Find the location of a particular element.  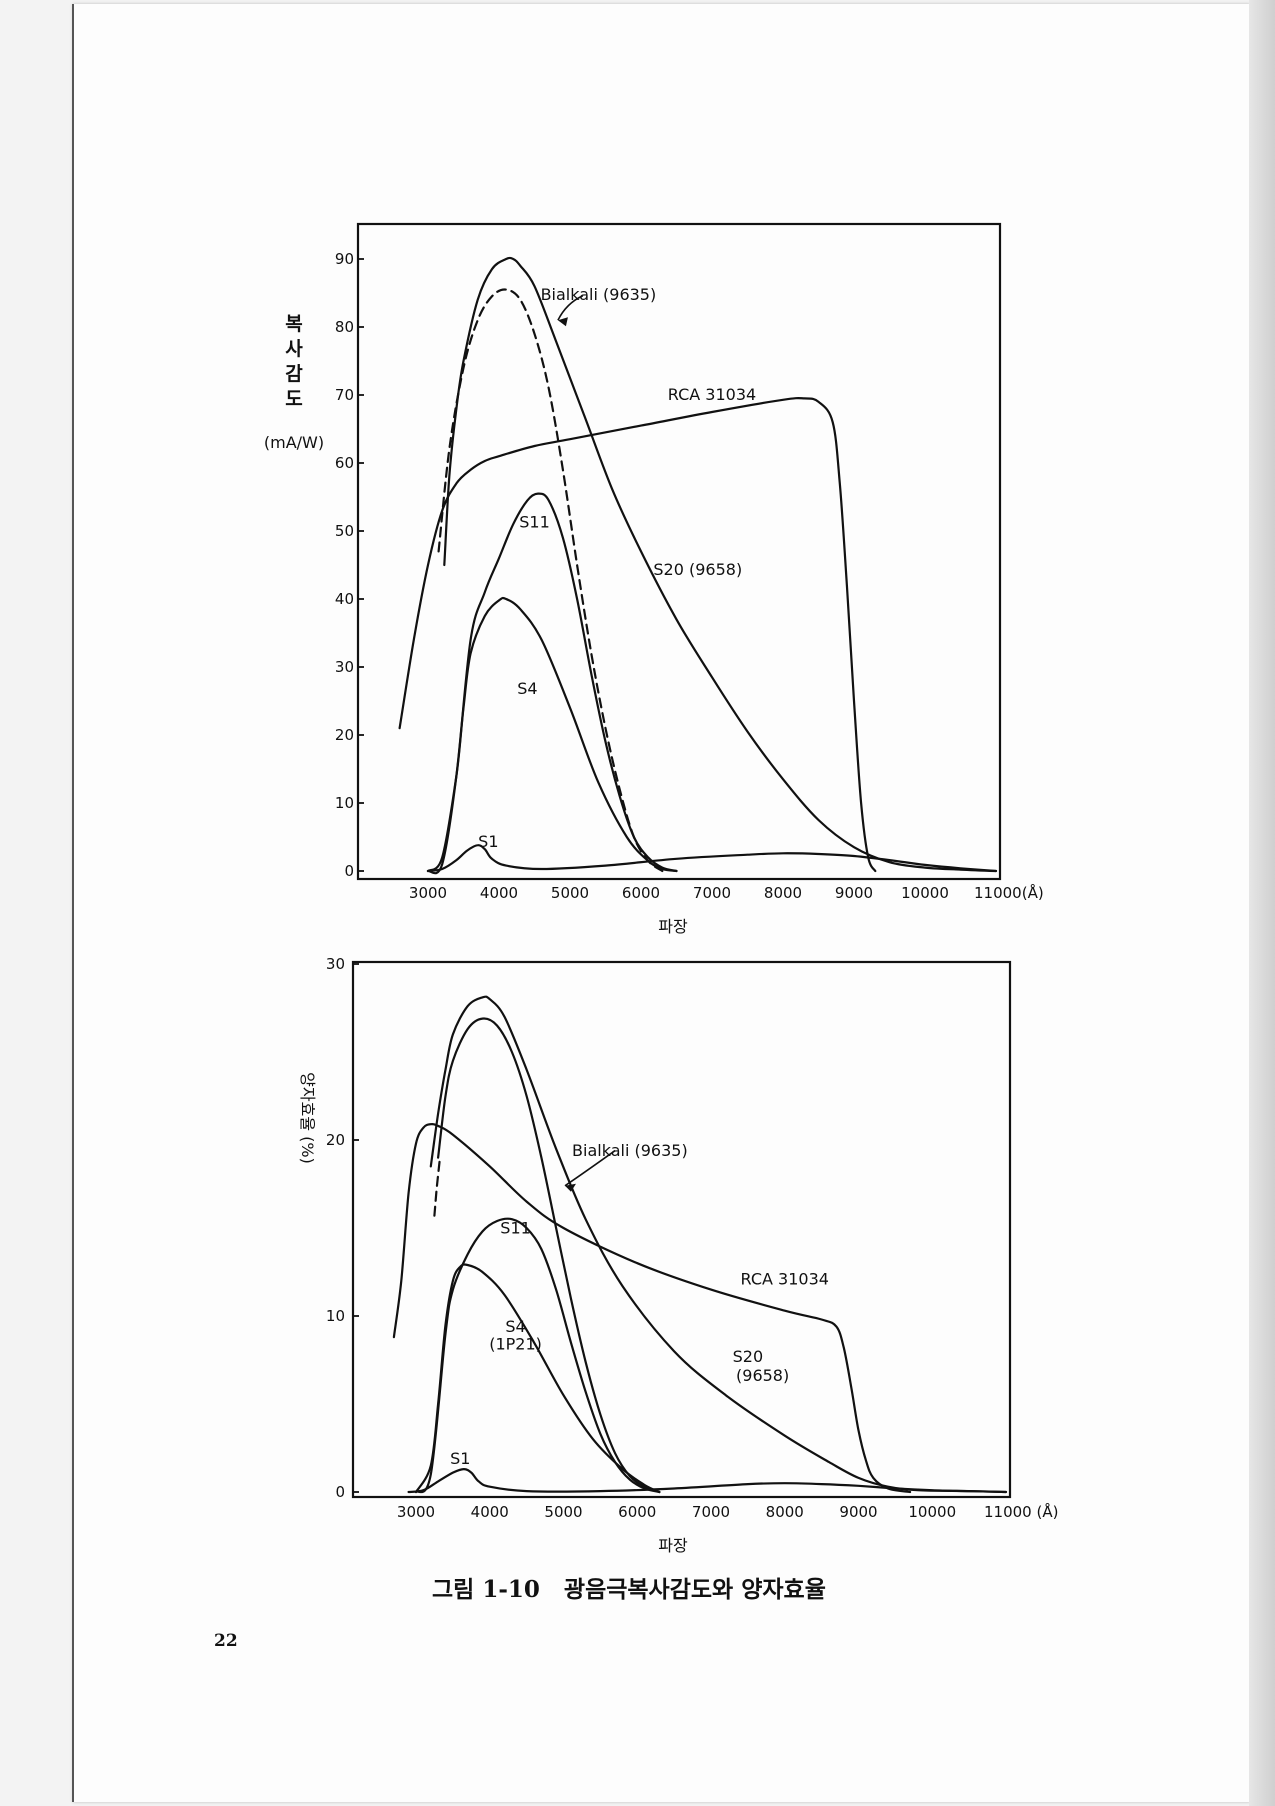

top-x-tick-label: 7000 is located at coordinates (712, 893).